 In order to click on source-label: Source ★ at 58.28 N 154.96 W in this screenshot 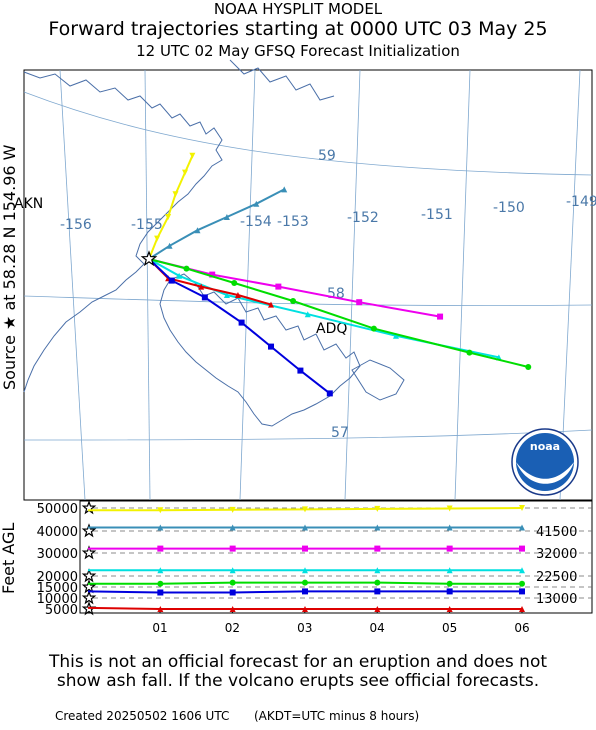, I will do `click(9, 267)`.